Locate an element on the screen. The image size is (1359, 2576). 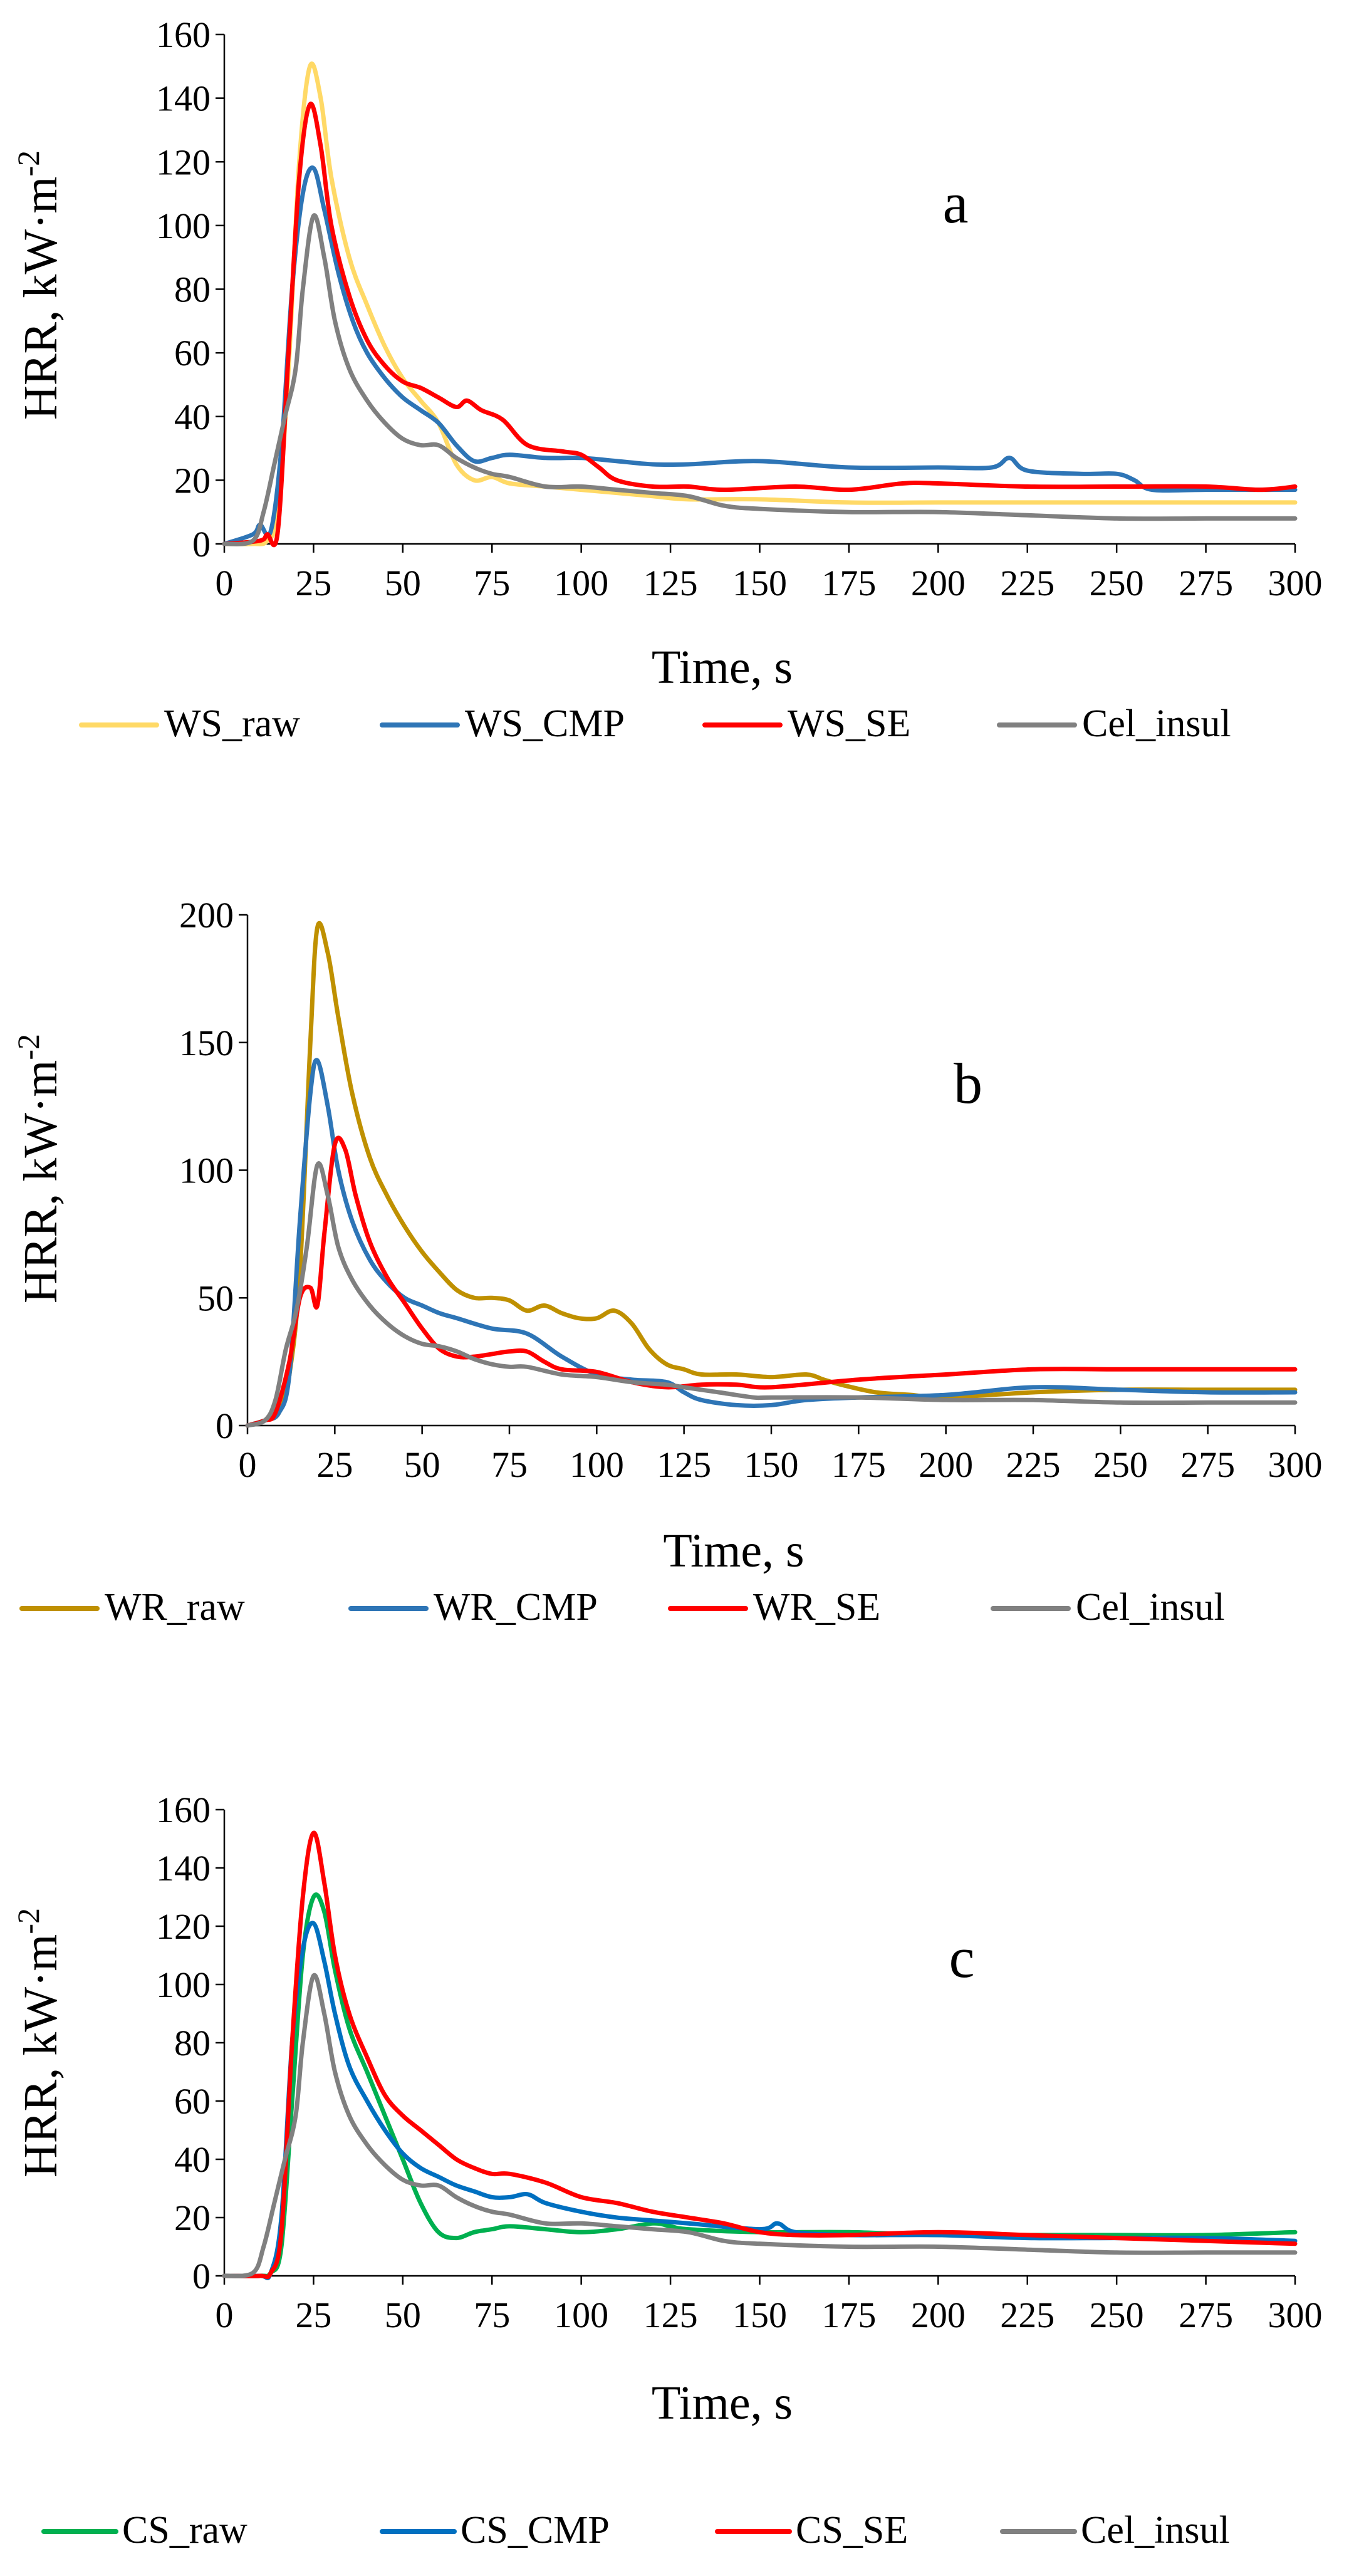
legend-label: CS_CMP is located at coordinates (535, 2530).